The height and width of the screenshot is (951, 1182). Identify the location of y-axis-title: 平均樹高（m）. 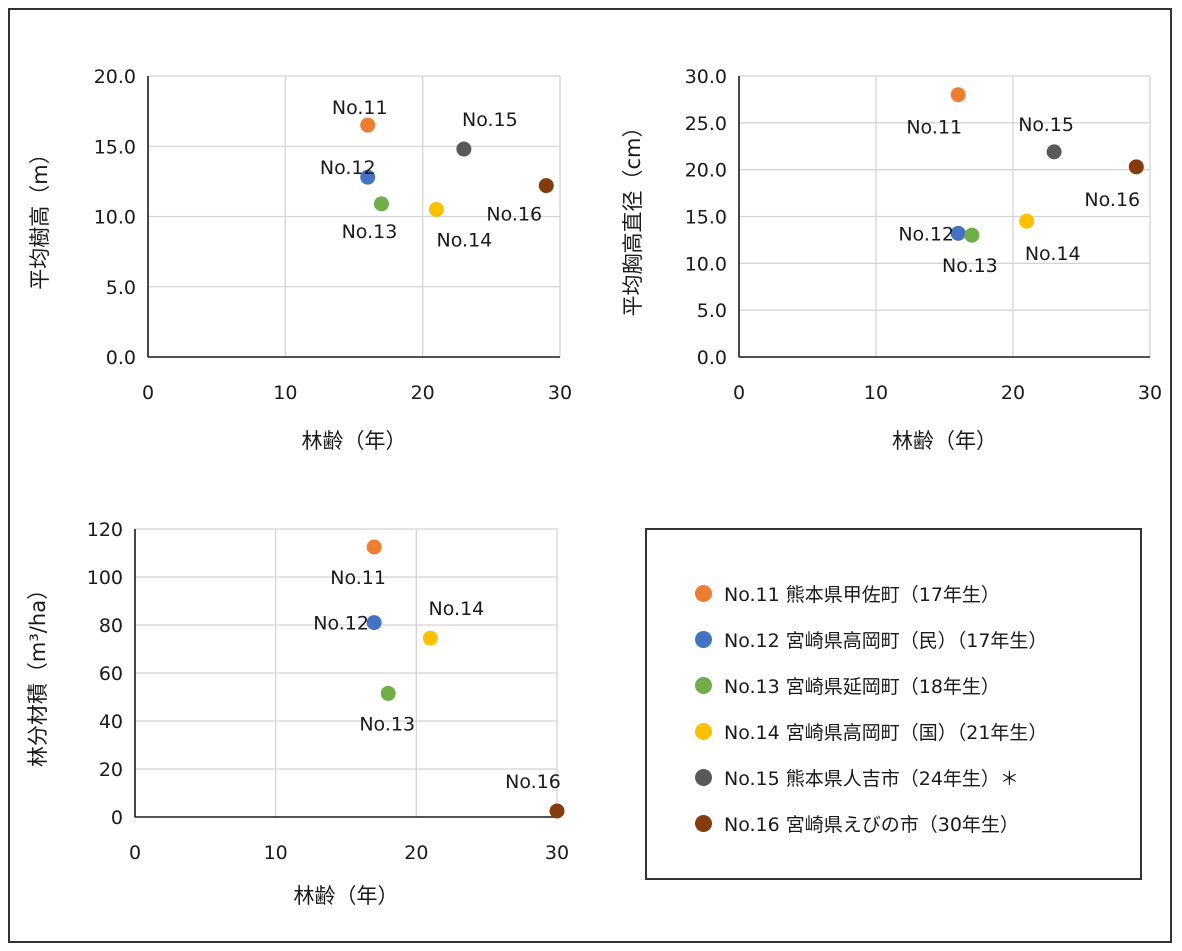
(40, 216).